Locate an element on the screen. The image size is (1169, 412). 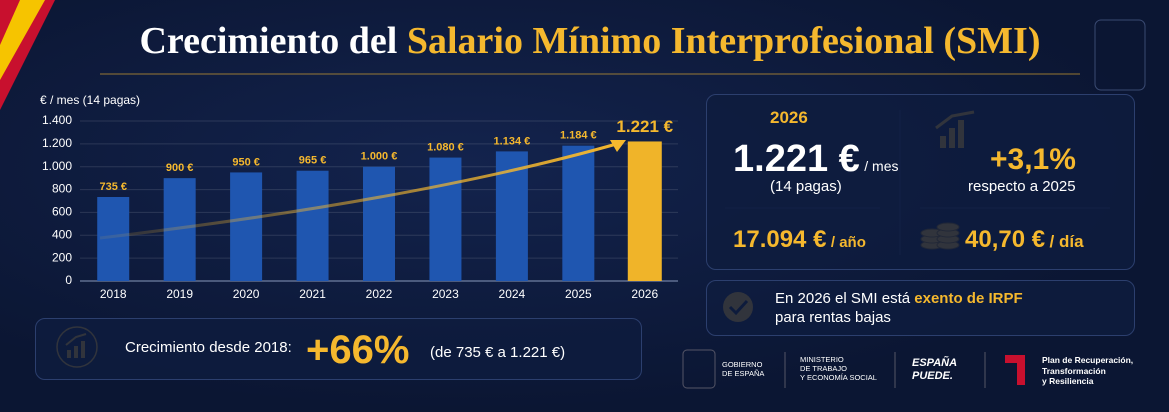
y-tick-label: 600 is located at coordinates (62, 212).